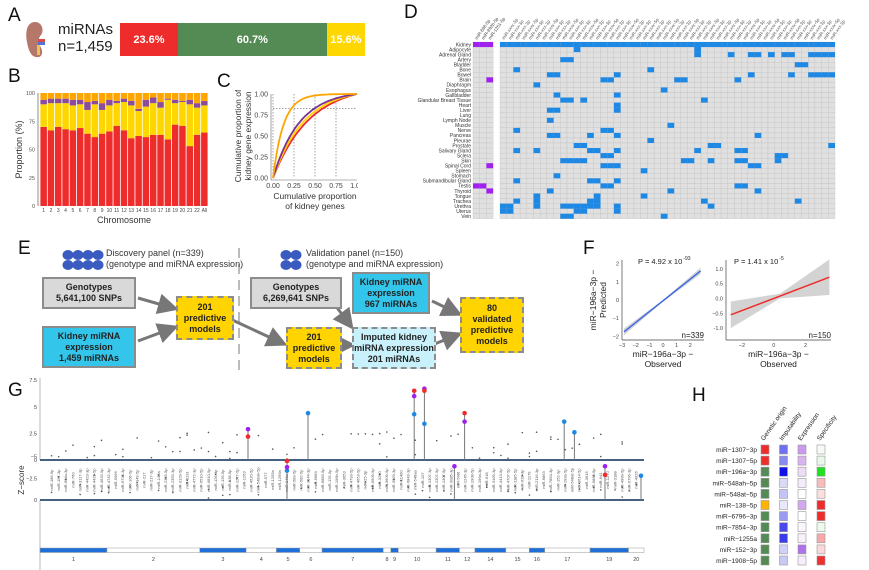 The width and height of the screenshot is (869, 570). Describe the element at coordinates (87, 211) in the screenshot. I see `x-tick-label: 7` at that location.